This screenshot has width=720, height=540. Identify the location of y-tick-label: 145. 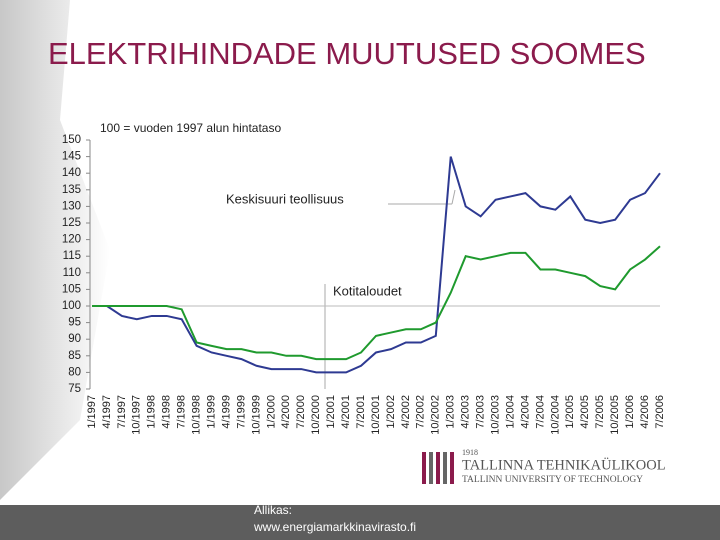
(71, 157).